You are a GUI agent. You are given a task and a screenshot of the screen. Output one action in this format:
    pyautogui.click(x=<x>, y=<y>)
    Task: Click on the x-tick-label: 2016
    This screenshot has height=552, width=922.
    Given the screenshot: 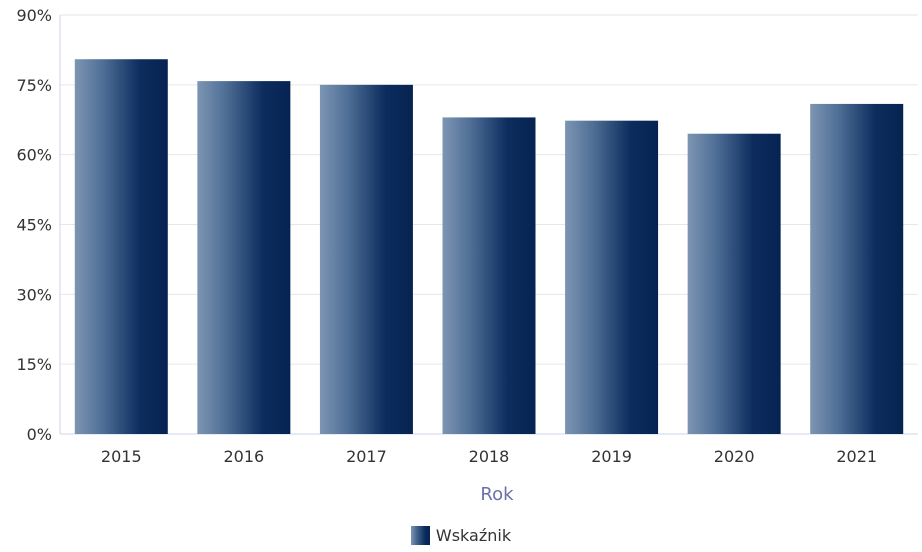 What is the action you would take?
    pyautogui.click(x=243, y=456)
    